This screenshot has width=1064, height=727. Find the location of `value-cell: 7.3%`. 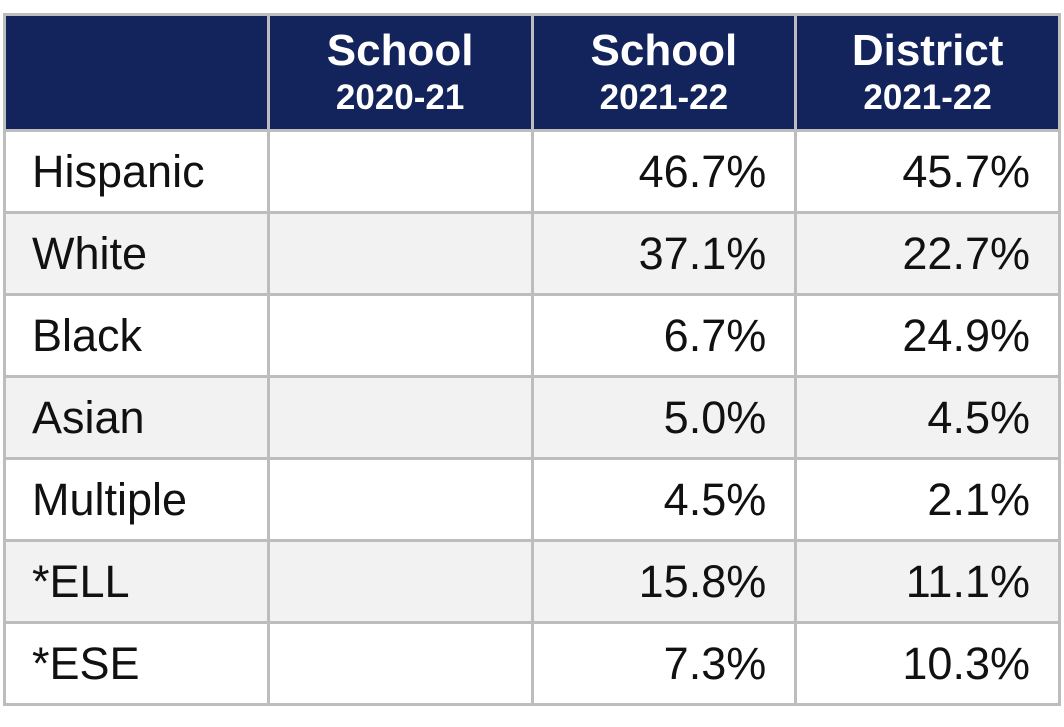

value-cell: 7.3% is located at coordinates (664, 663).